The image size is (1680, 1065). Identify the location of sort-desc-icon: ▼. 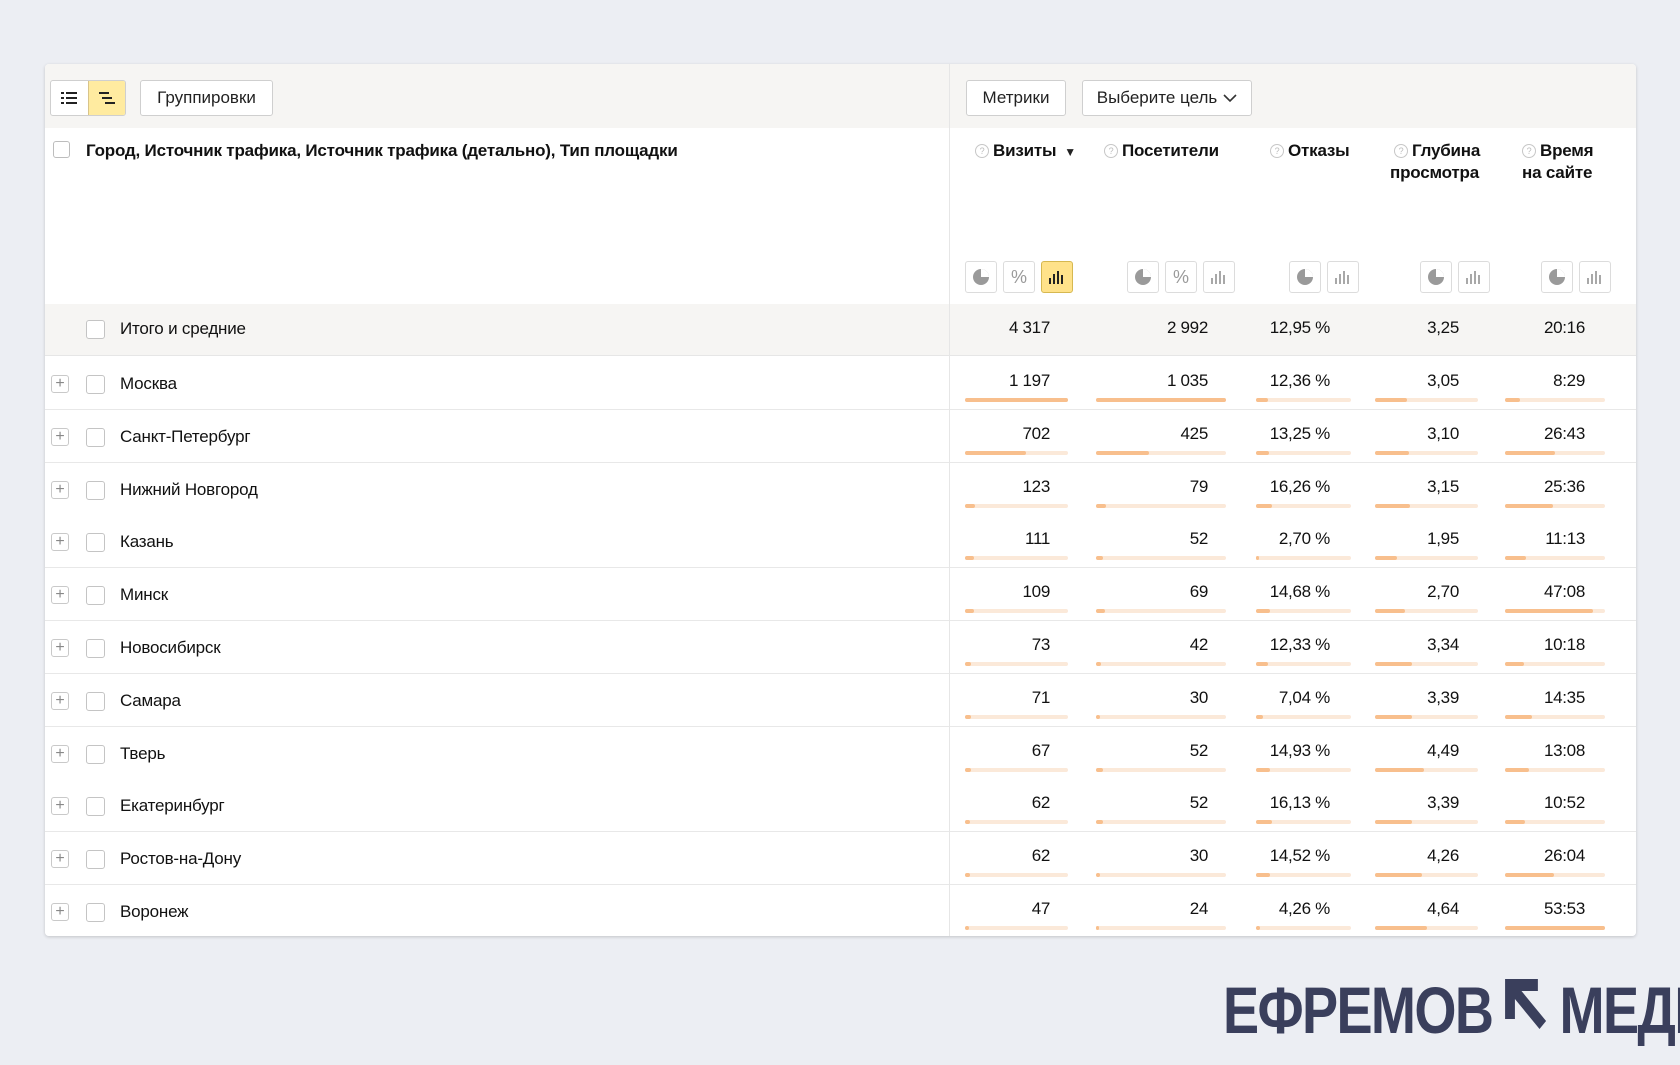
(1070, 152).